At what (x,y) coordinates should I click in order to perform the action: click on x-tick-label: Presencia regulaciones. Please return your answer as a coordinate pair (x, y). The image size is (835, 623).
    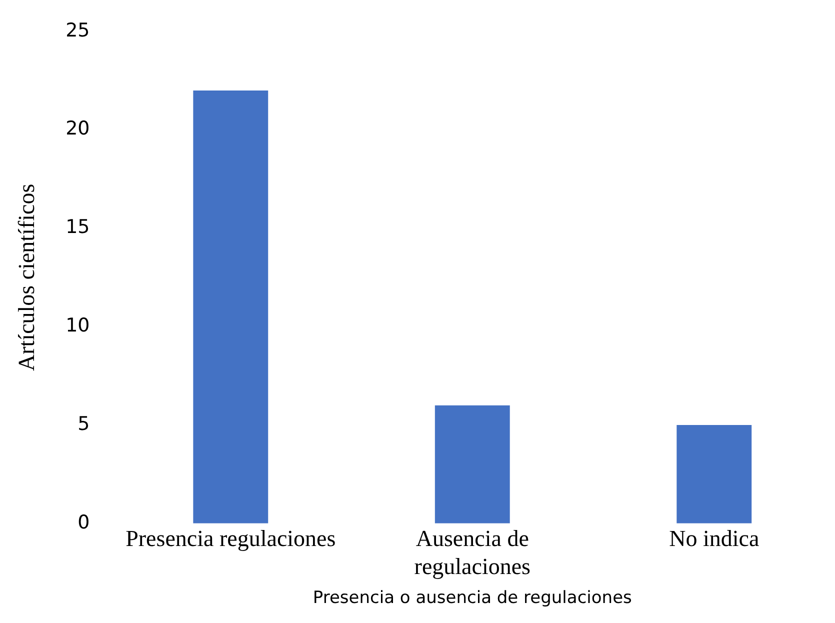
    Looking at the image, I should click on (231, 539).